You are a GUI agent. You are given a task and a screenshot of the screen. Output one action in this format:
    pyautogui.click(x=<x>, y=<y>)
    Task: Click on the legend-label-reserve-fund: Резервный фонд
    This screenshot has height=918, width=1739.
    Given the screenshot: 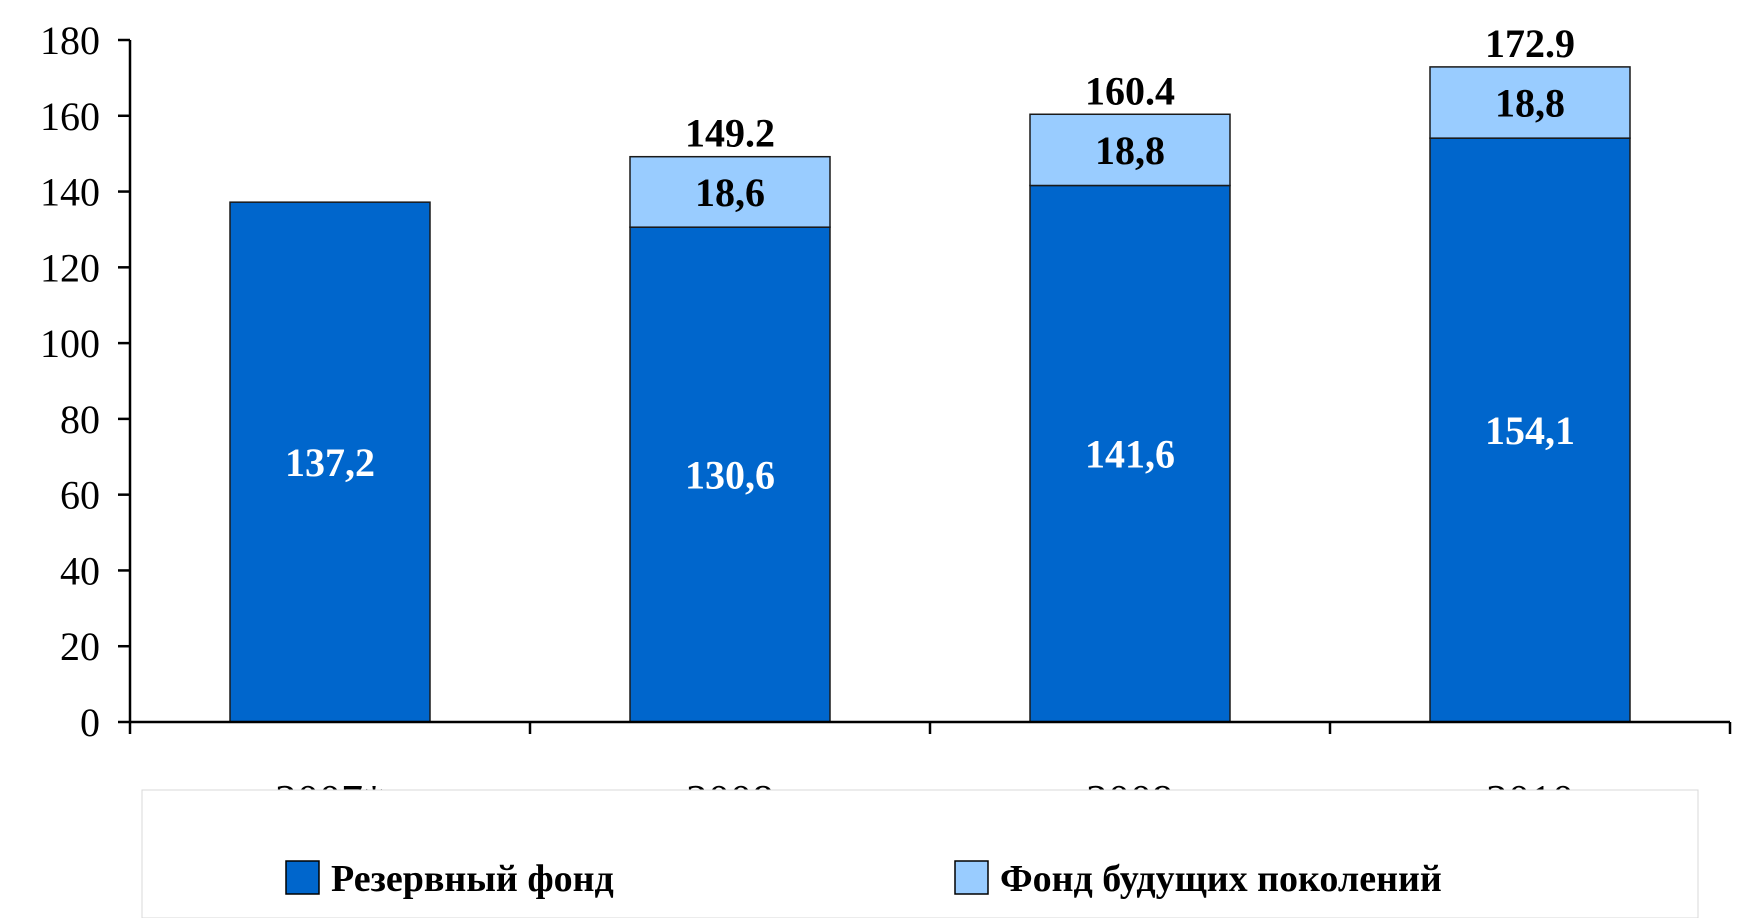 What is the action you would take?
    pyautogui.click(x=472, y=879)
    